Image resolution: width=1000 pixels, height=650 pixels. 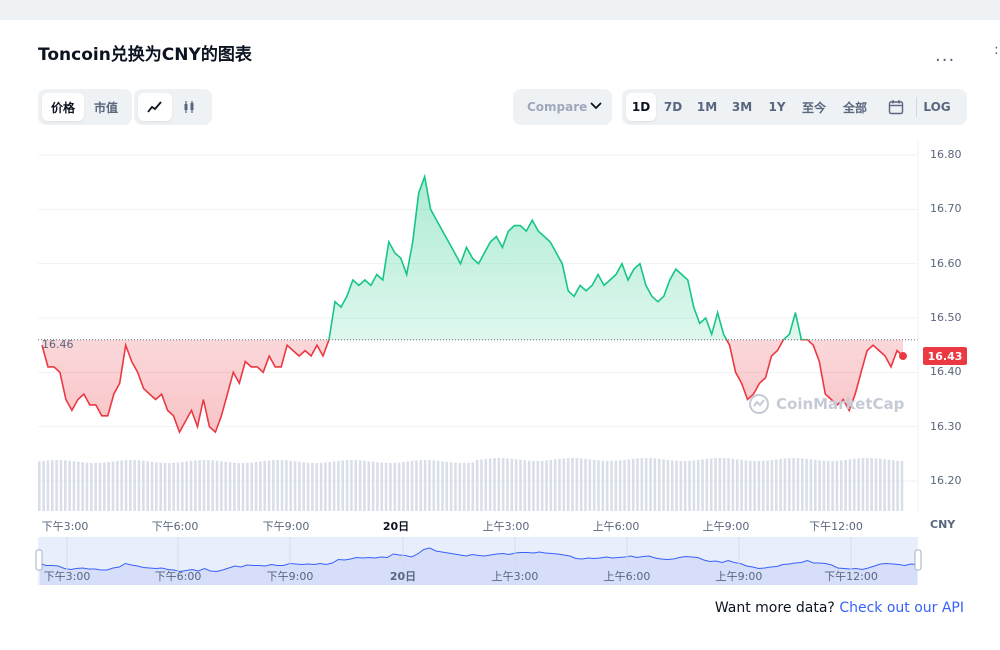 I want to click on range-all-button: 全部, so click(x=854, y=107).